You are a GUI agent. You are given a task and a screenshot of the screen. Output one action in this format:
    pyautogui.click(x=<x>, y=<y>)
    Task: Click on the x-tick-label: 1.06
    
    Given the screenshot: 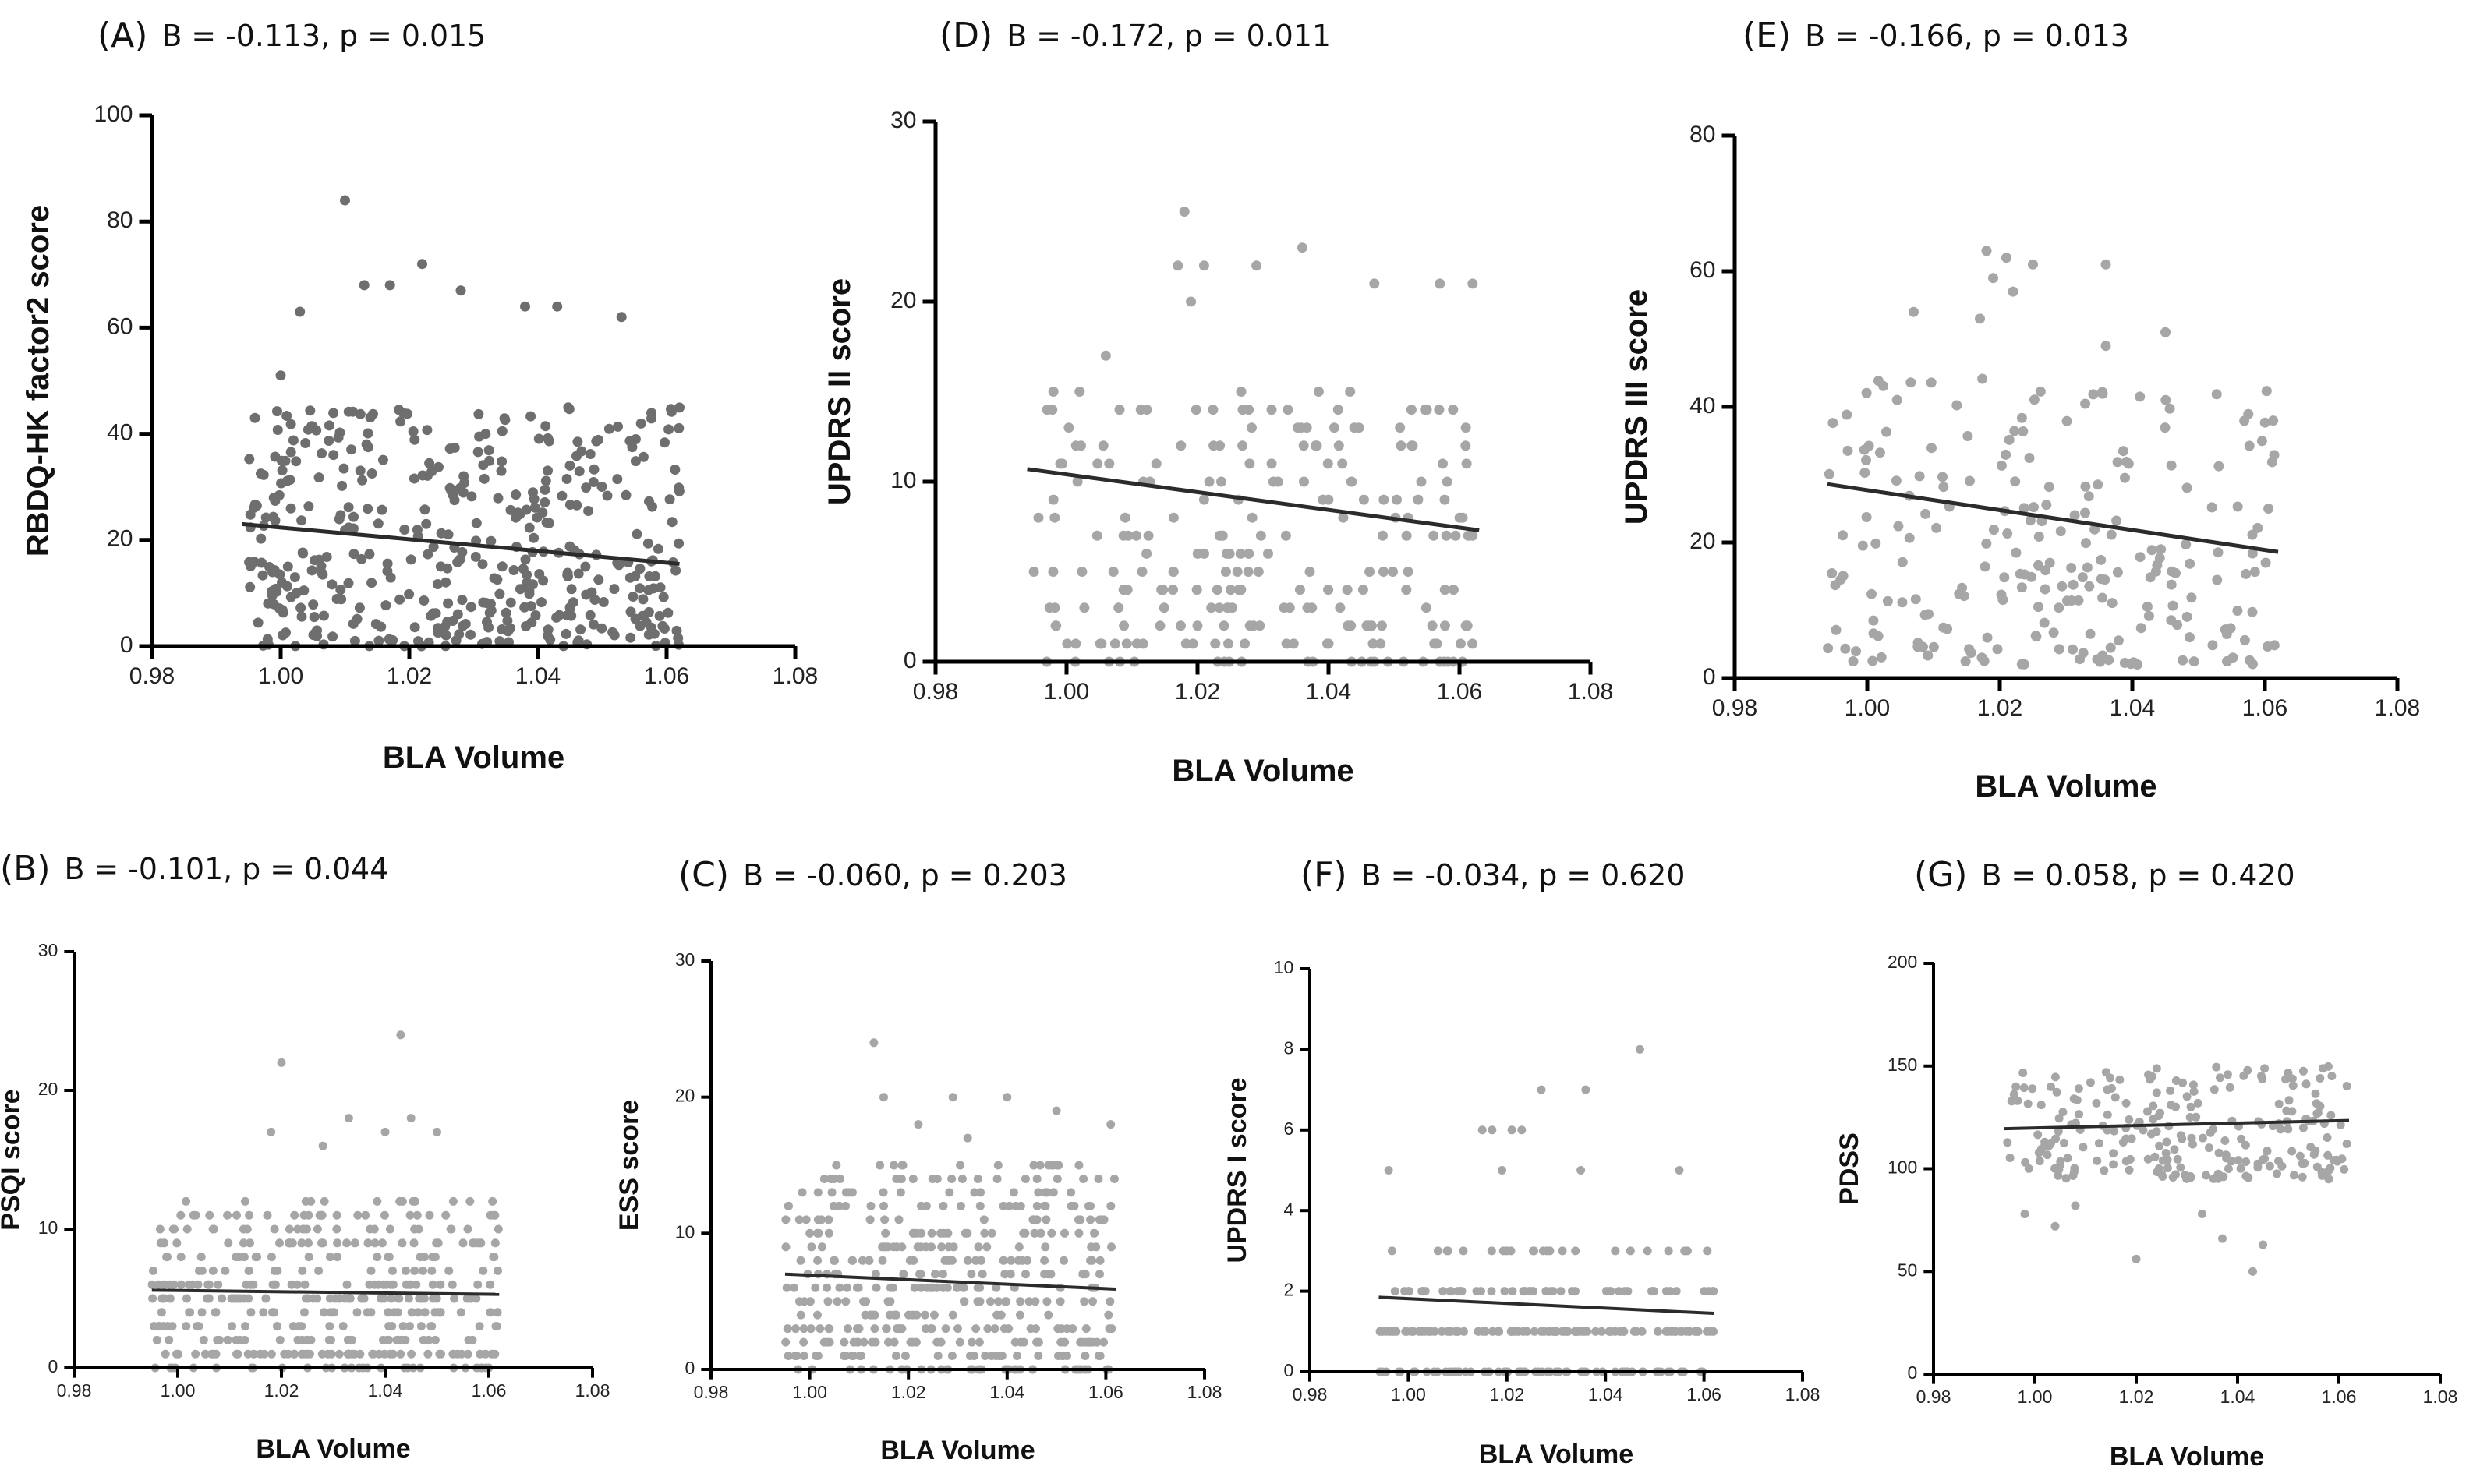 What is the action you would take?
    pyautogui.click(x=1459, y=692)
    